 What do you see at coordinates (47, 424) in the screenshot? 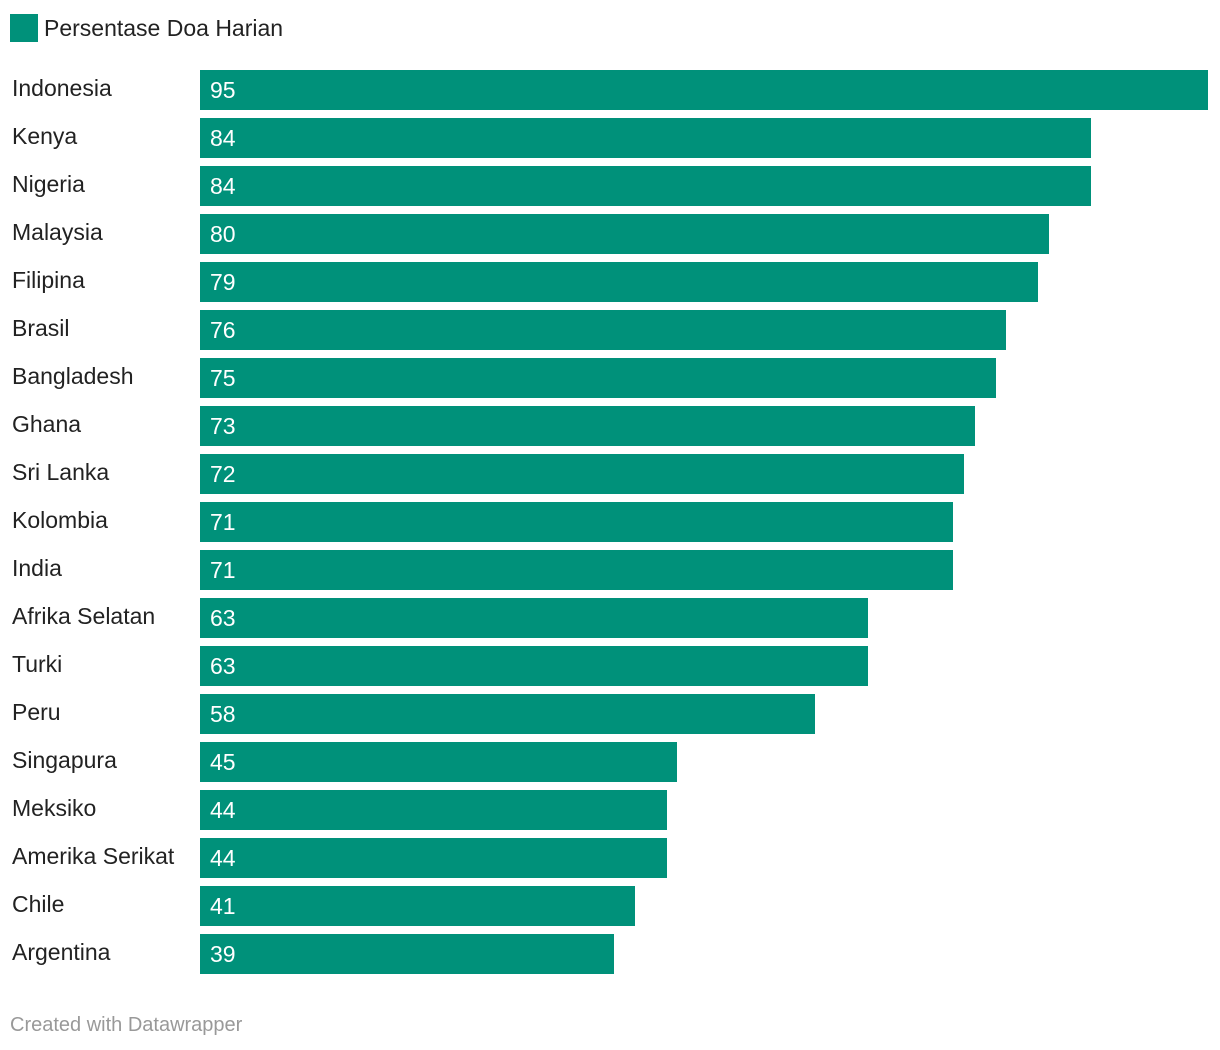
I see `category-label: Ghana` at bounding box center [47, 424].